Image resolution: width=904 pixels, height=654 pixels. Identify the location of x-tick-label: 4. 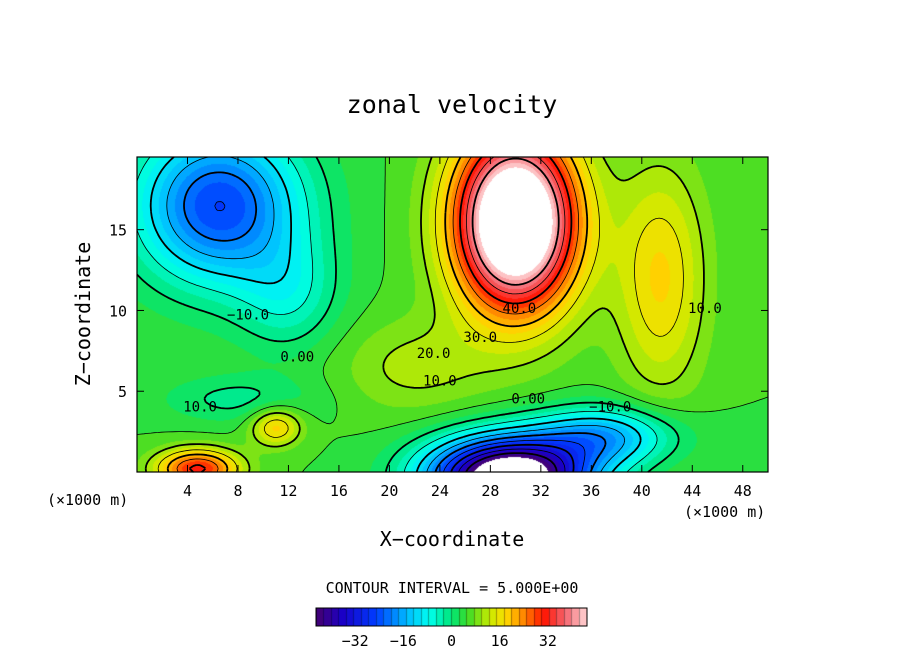
(187, 491).